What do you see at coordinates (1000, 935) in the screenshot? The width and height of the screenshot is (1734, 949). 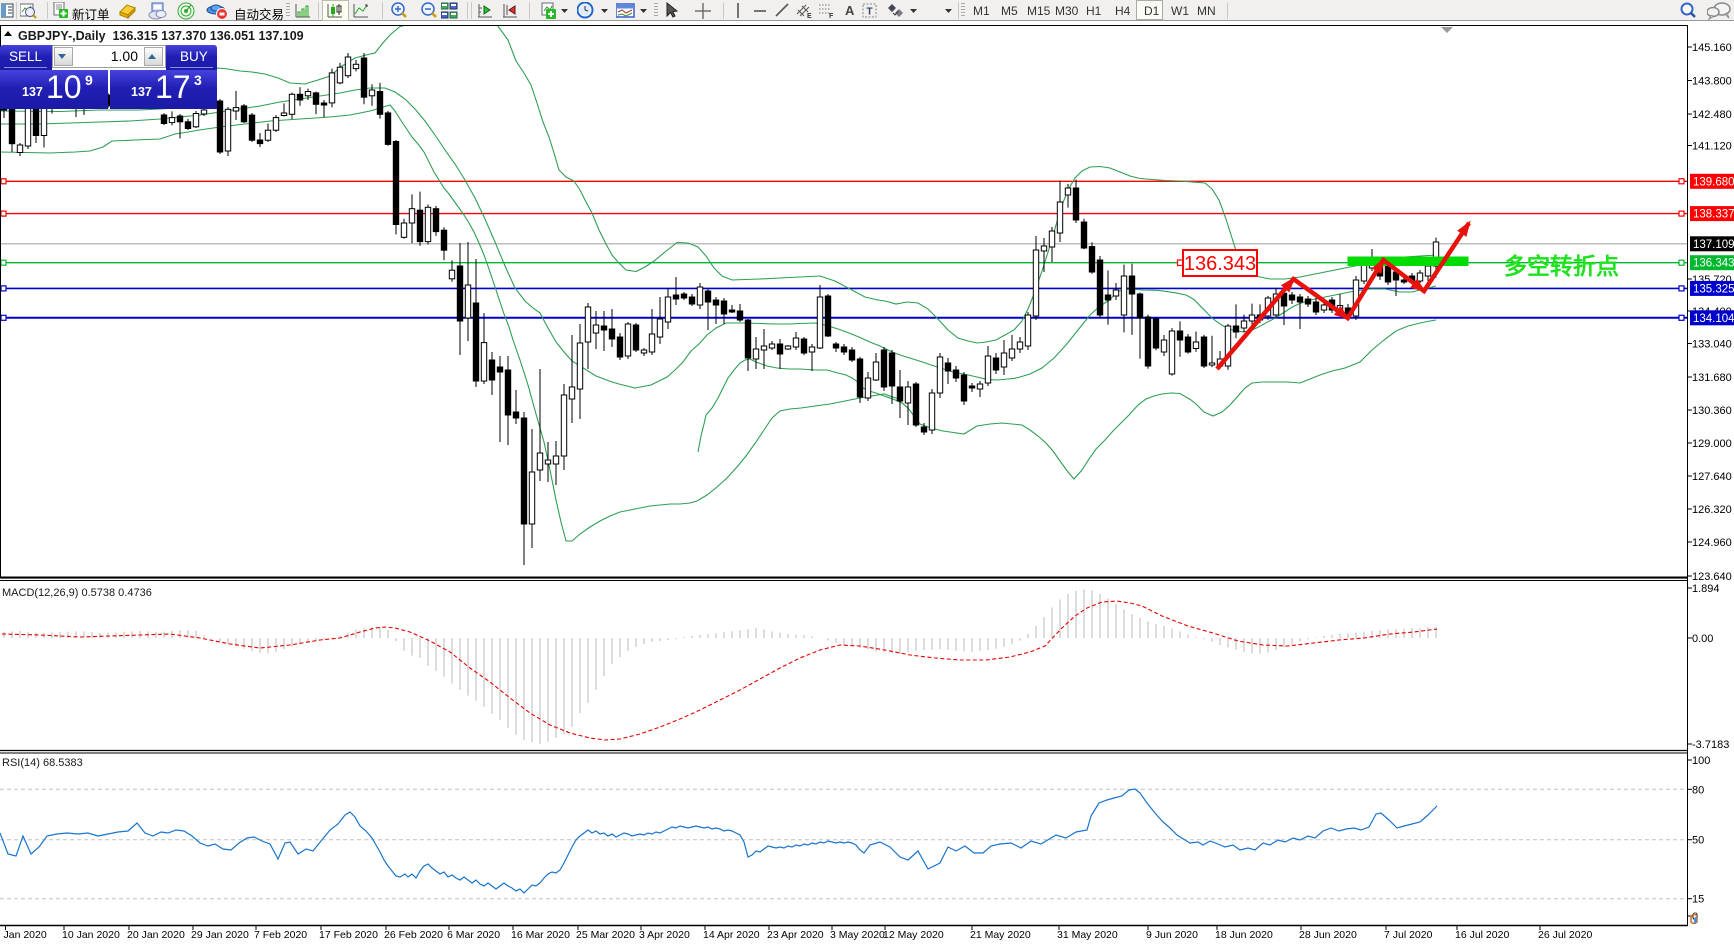 I see `svg-text: 21 May 2020` at bounding box center [1000, 935].